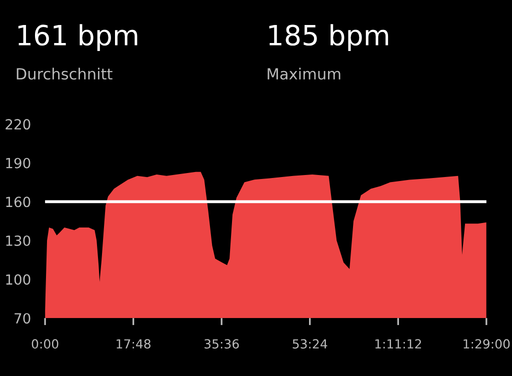 The height and width of the screenshot is (376, 512). I want to click on y-tick-label: 100, so click(18, 279).